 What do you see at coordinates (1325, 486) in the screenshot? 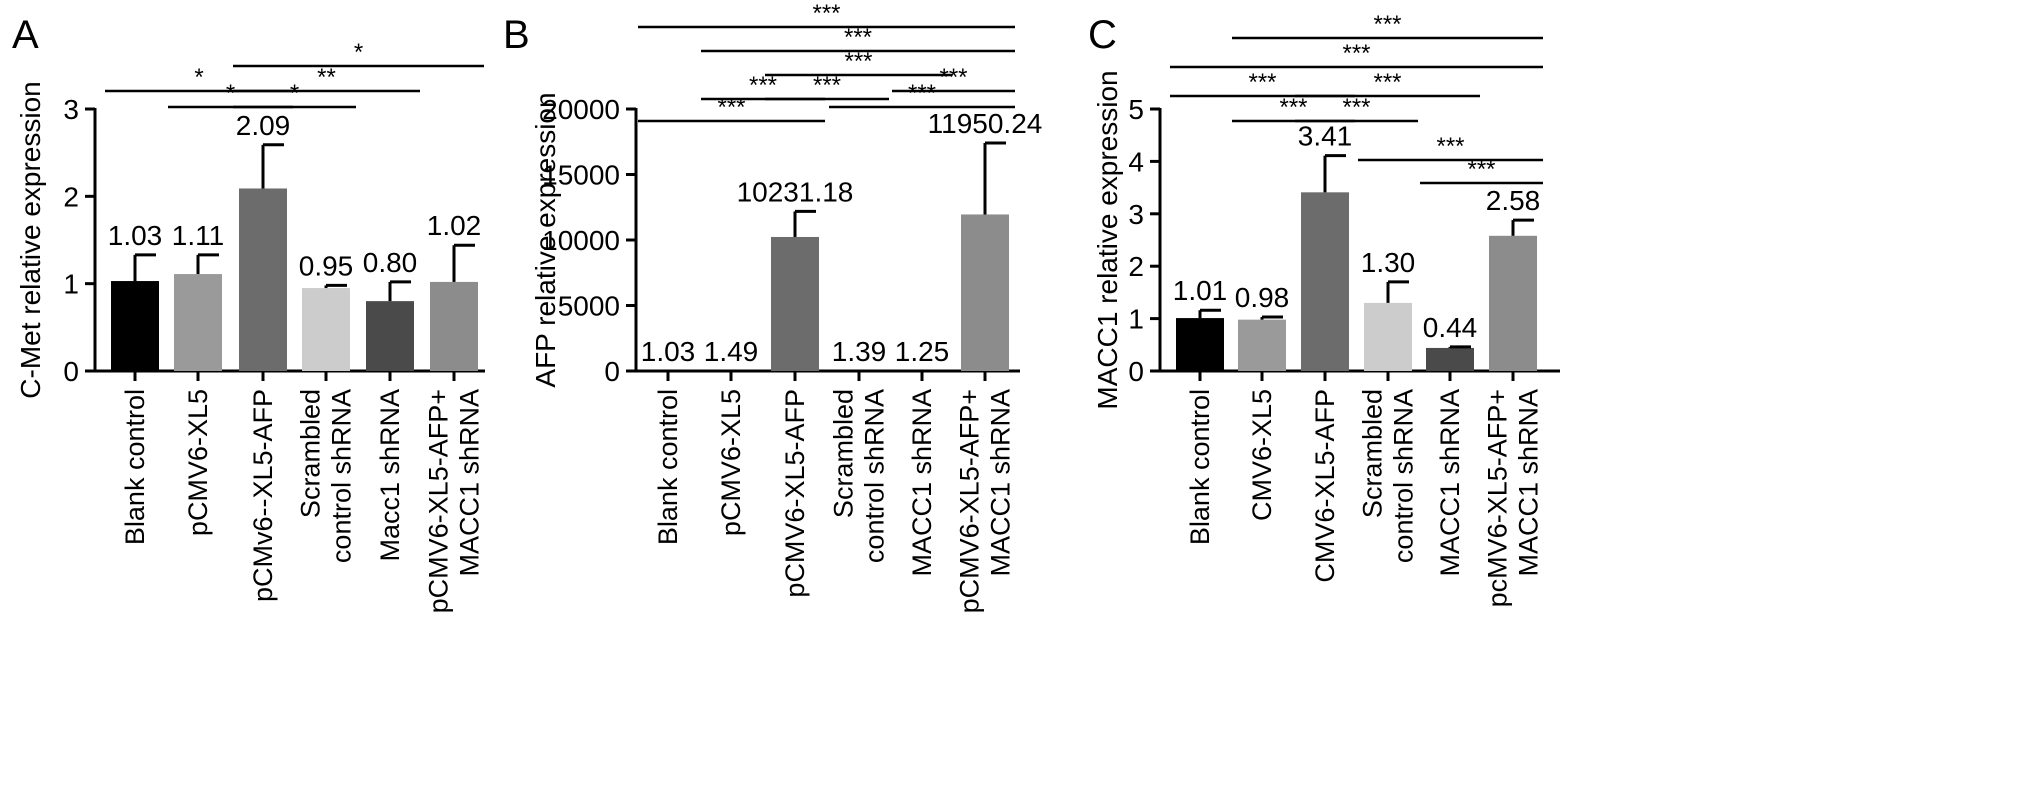
I see `x-tick-label: CMV6-XL5-AFP` at bounding box center [1325, 486].